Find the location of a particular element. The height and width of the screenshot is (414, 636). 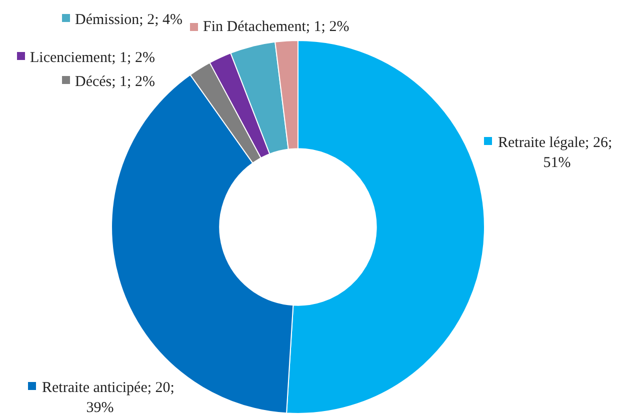

legend-label: Retraite légale; 26; 51% is located at coordinates (555, 152).